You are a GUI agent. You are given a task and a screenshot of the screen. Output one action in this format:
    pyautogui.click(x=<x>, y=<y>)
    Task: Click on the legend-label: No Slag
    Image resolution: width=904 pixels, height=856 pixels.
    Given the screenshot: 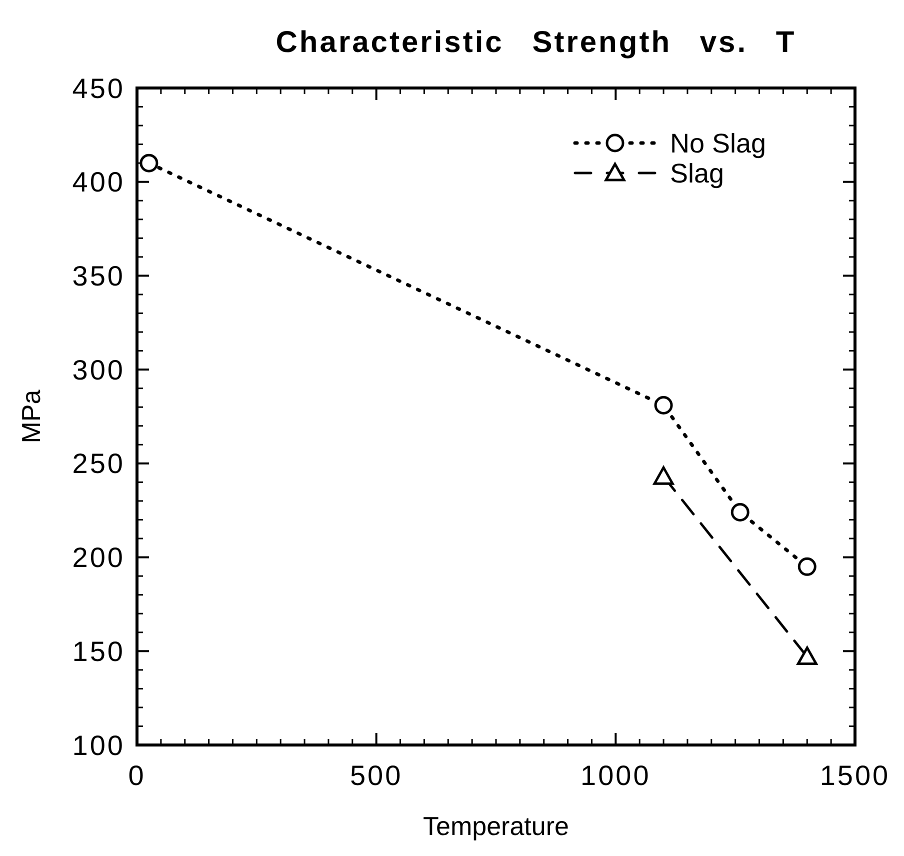 What is the action you would take?
    pyautogui.click(x=718, y=143)
    